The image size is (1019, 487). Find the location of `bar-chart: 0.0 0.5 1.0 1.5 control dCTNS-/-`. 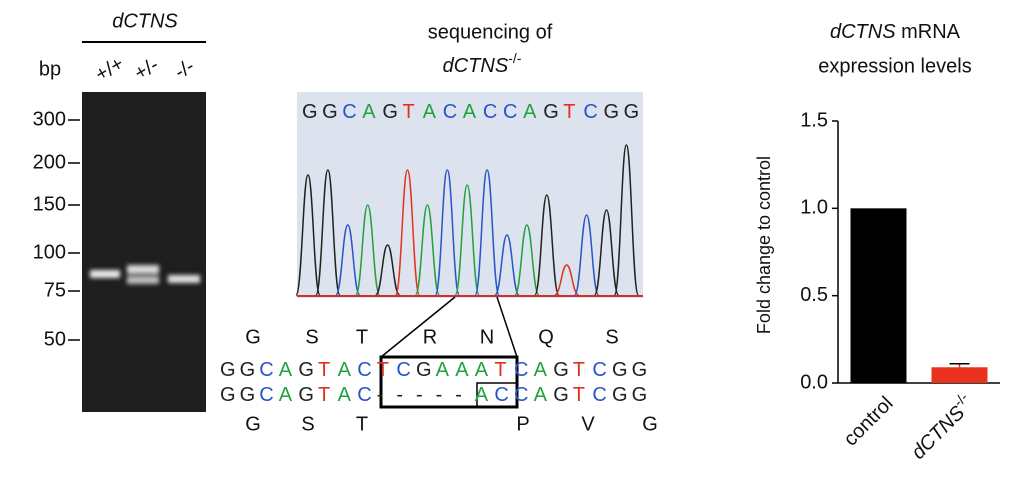

bar-chart: 0.0 0.5 1.0 1.5 control dCTNS-/- is located at coordinates (900, 286).